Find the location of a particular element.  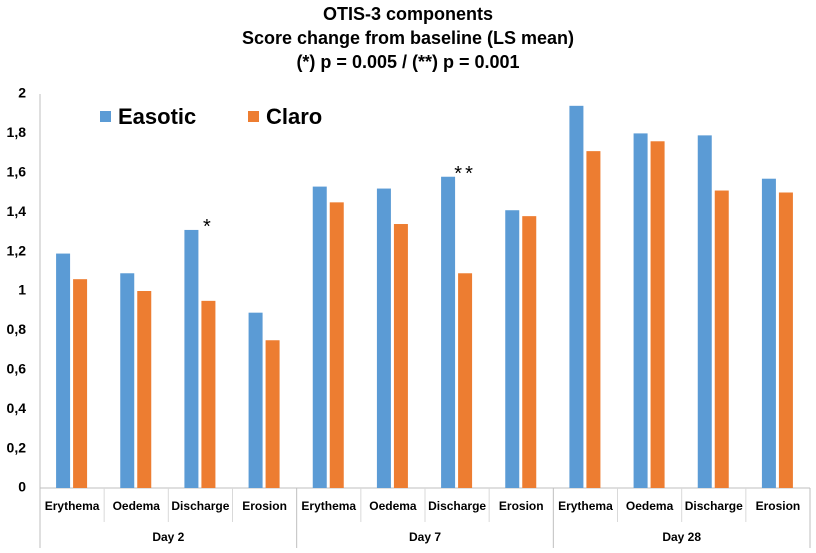

chart-title: OTIS-3 components is located at coordinates (408, 14).